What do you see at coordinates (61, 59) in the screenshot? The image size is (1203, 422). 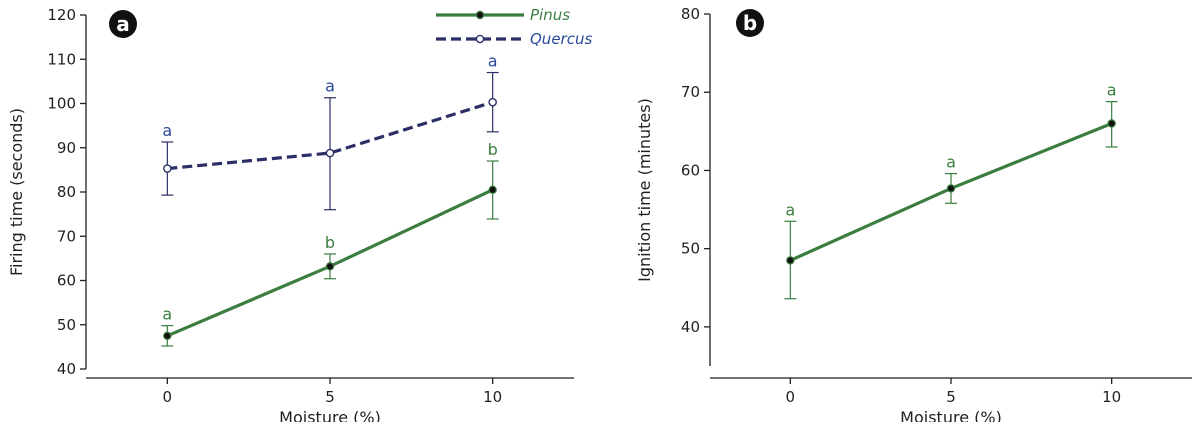 I see `y-tick-label: 110` at bounding box center [61, 59].